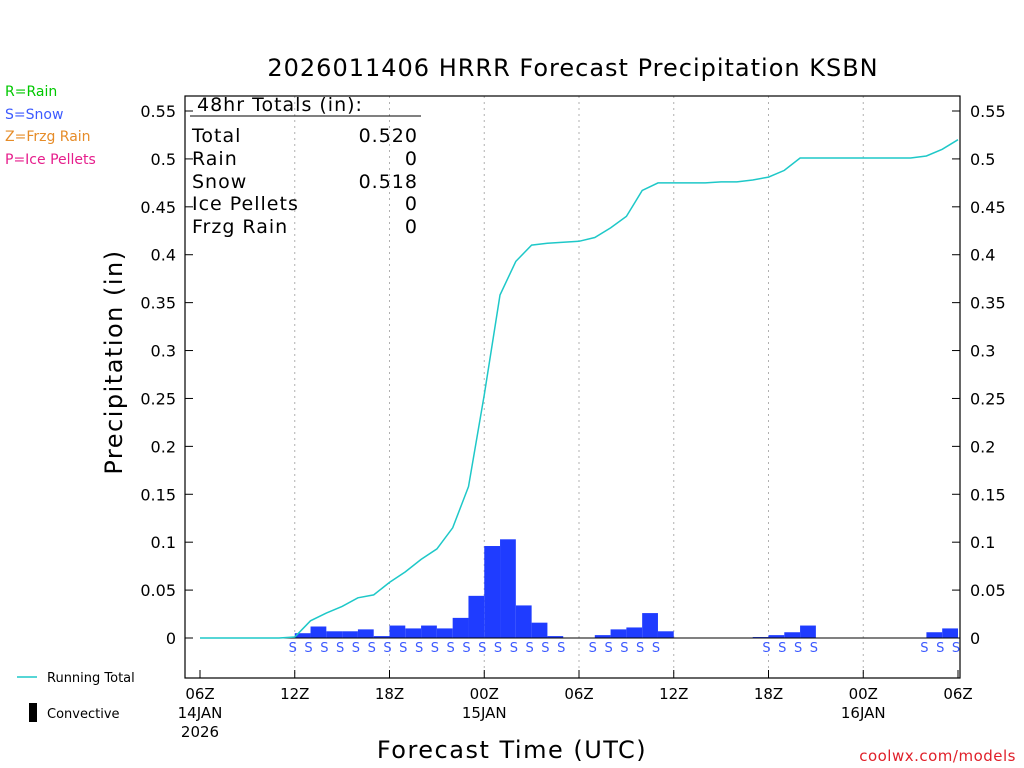 The height and width of the screenshot is (768, 1024). I want to click on y-tick-label-left: 0.35, so click(158, 303).